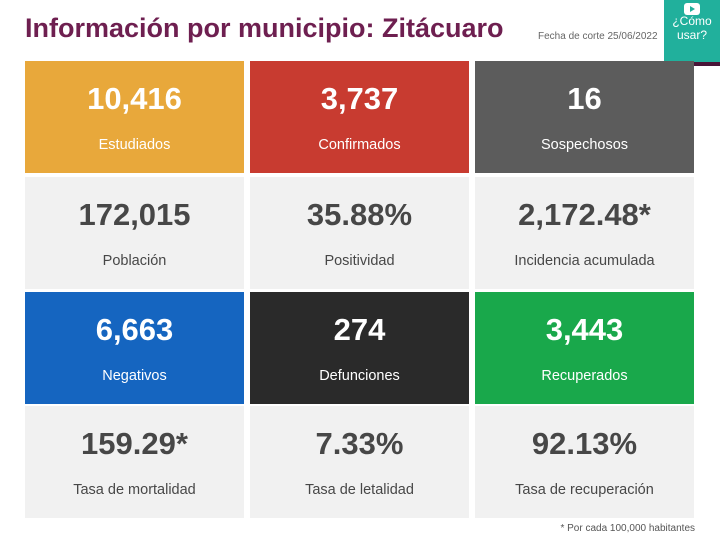  I want to click on cutoff-date: Fecha de corte 25/06/2022, so click(598, 36).